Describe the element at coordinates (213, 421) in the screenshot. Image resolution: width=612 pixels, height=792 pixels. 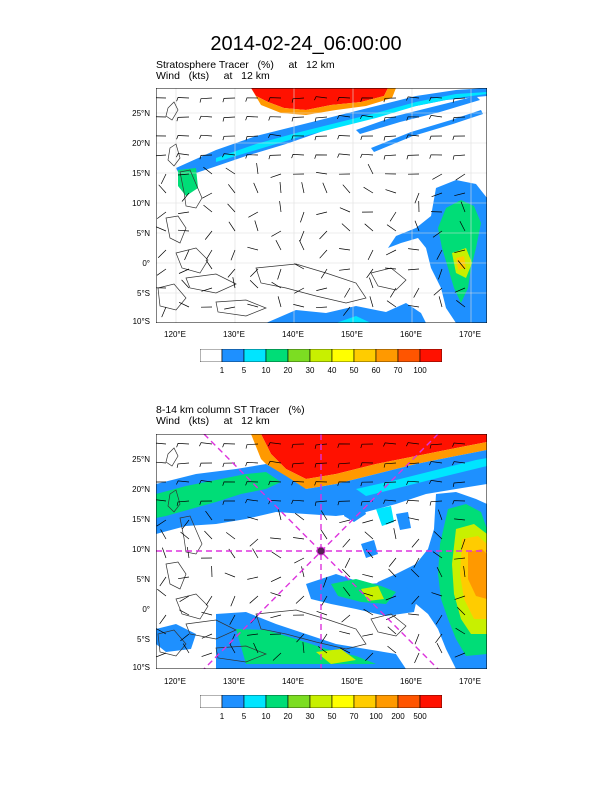
I see `lower-panel-title-line2: Wind (kts) at 12 km` at that location.